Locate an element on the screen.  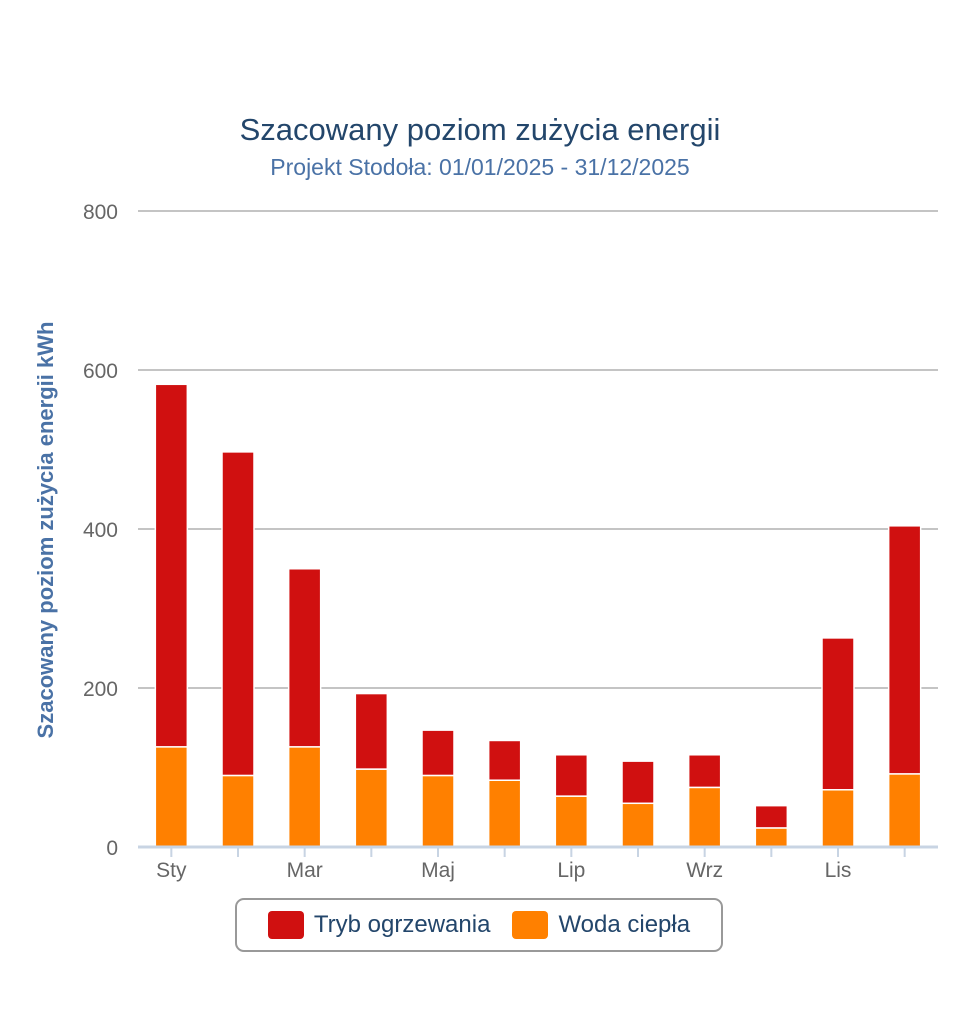
legend-item-heating: Tryb ogrzewania is located at coordinates (379, 925).